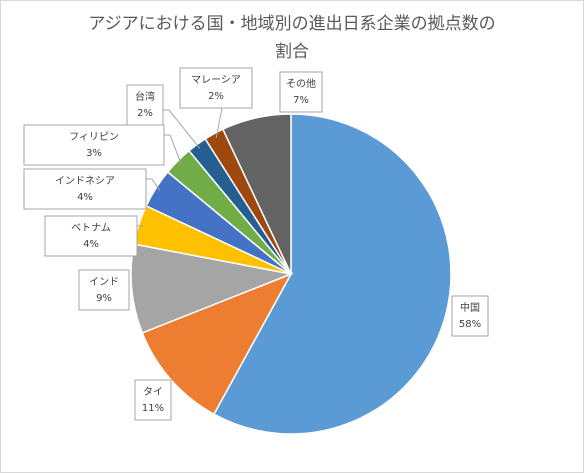  I want to click on data-label-value-6: 3%, so click(94, 153).